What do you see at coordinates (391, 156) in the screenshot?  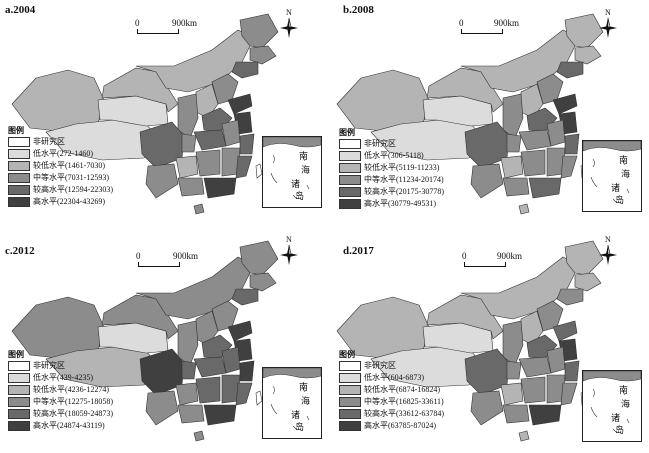 I see `legend-item: 低水平(306-5118)` at bounding box center [391, 156].